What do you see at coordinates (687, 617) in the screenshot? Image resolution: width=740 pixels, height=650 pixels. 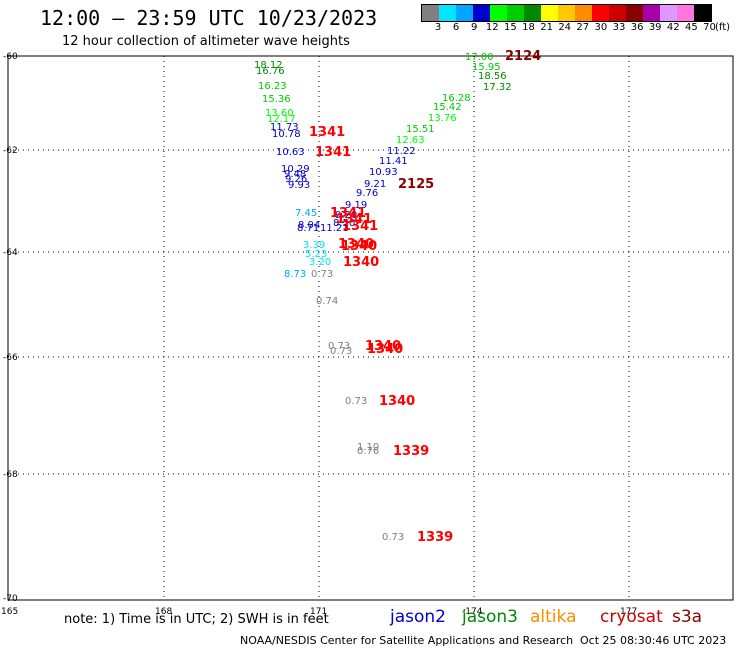 I see `satellite-s3a: s3a` at bounding box center [687, 617].